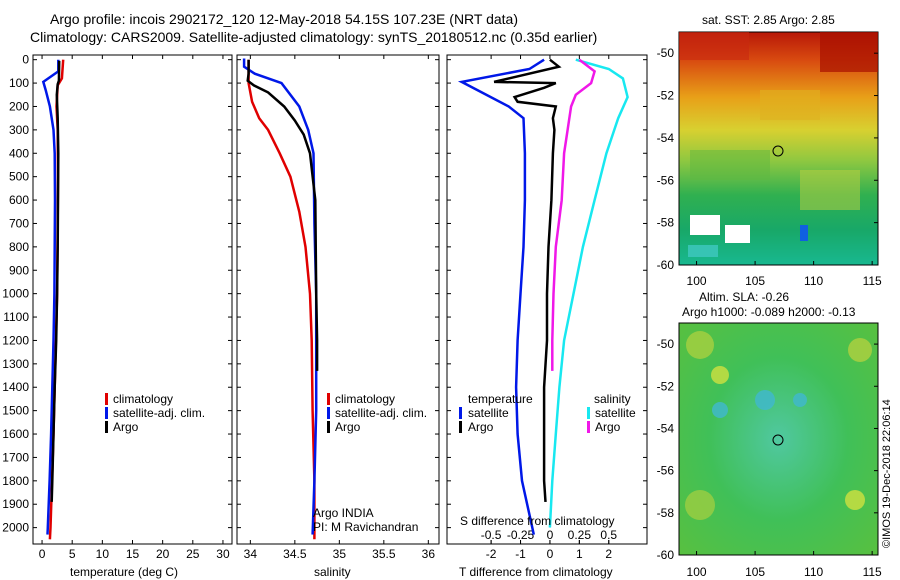 The width and height of the screenshot is (900, 580). What do you see at coordinates (608, 535) in the screenshot?
I see `x-tick-label: 0.5` at bounding box center [608, 535].